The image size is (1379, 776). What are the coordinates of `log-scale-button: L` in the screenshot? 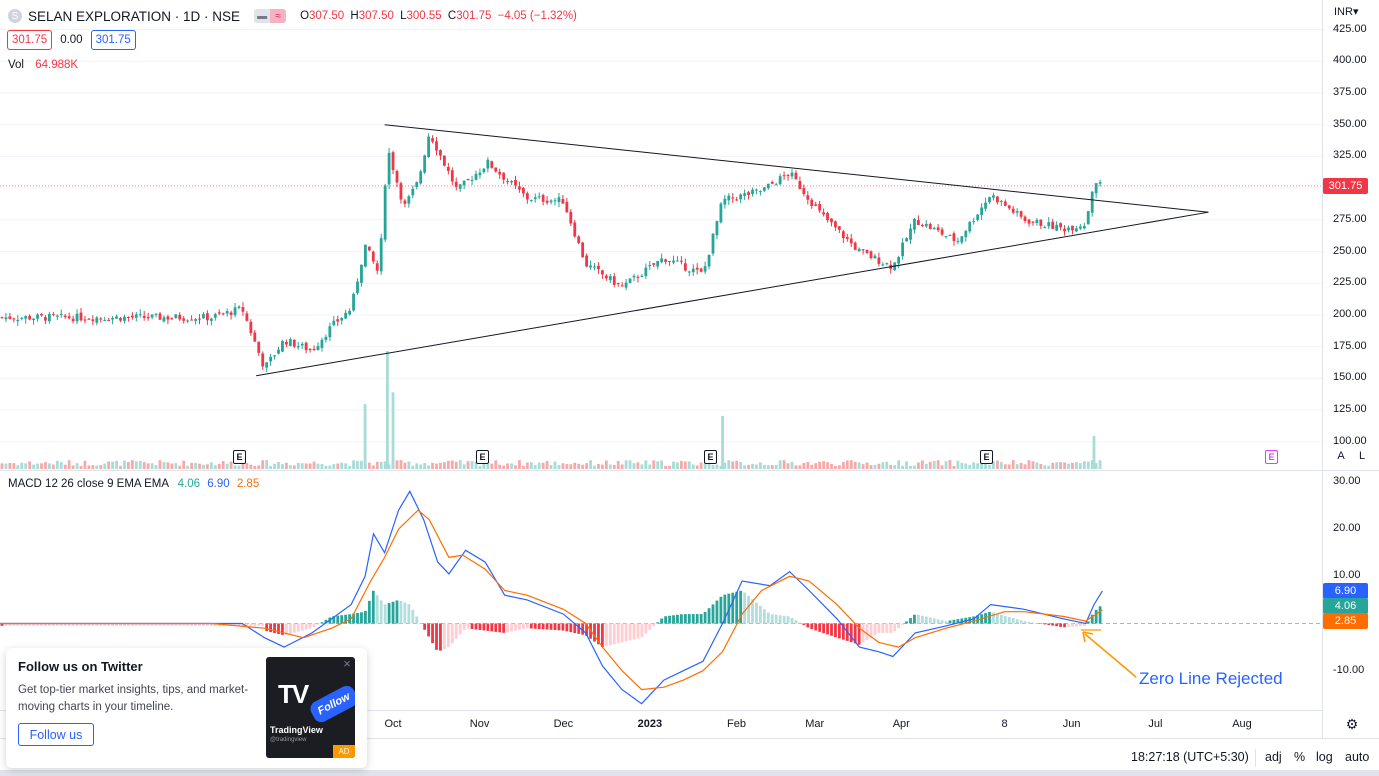 It's located at (1362, 456).